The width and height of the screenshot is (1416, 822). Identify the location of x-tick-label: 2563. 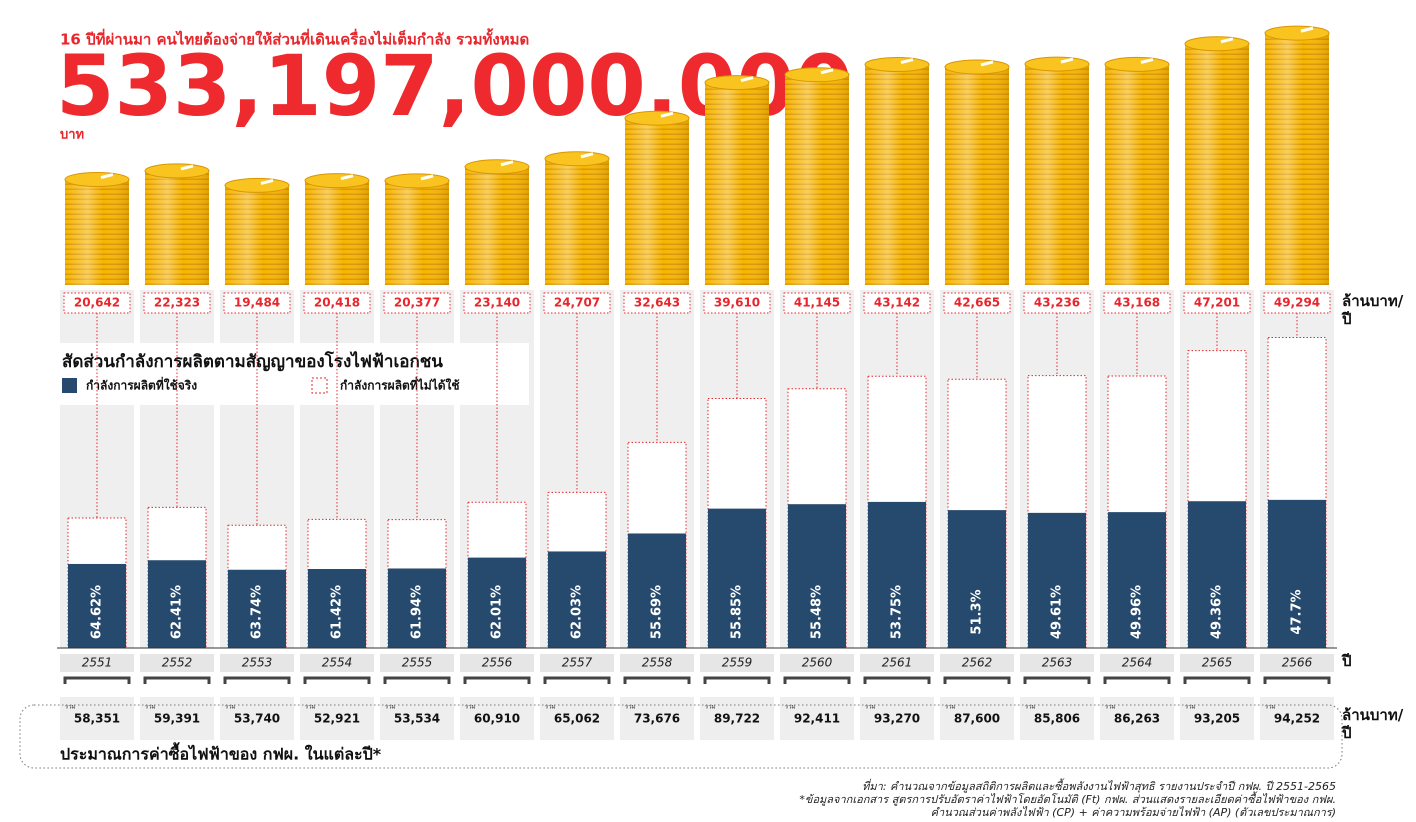
(1057, 663).